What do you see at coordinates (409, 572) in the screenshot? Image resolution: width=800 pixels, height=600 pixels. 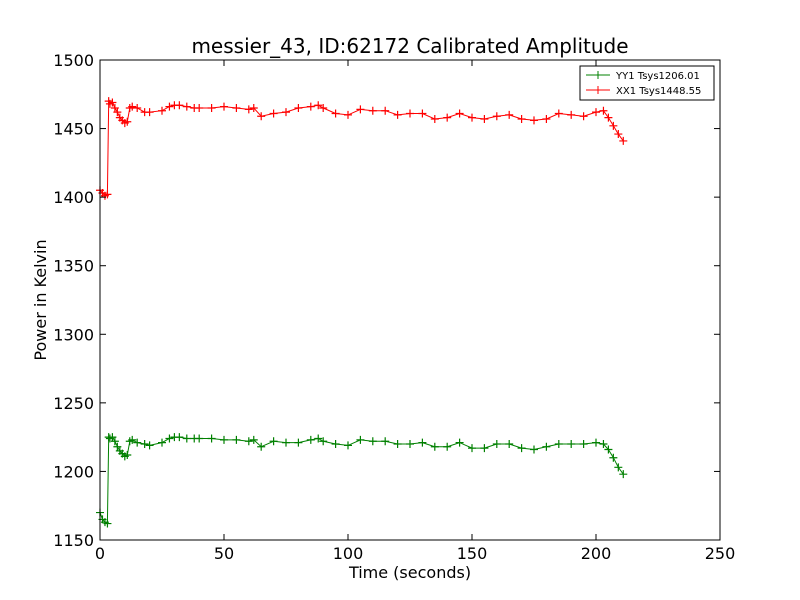 I see `x-axis-title: Time (seconds)` at bounding box center [409, 572].